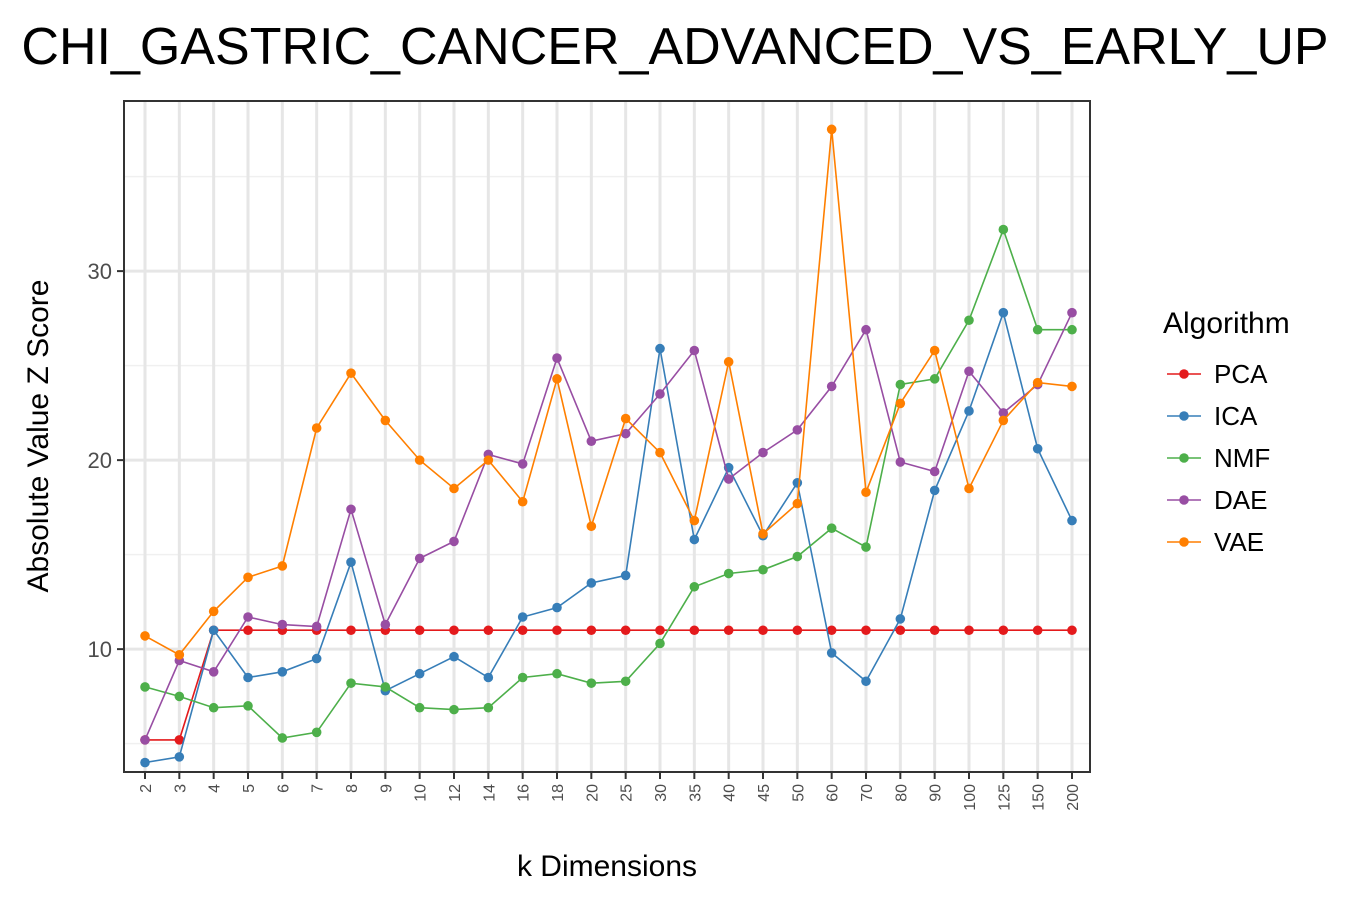 This screenshot has width=1350, height=900. Describe the element at coordinates (970, 797) in the screenshot. I see `x-tick-label: 100` at that location.